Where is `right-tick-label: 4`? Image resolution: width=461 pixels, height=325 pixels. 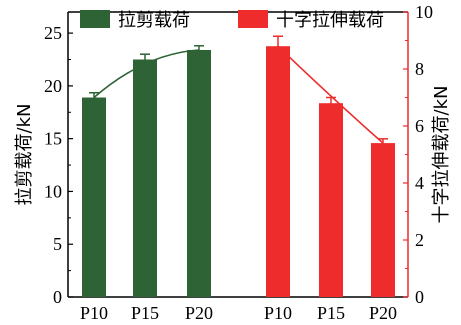
right-tick-label: 4 is located at coordinates (419, 183).